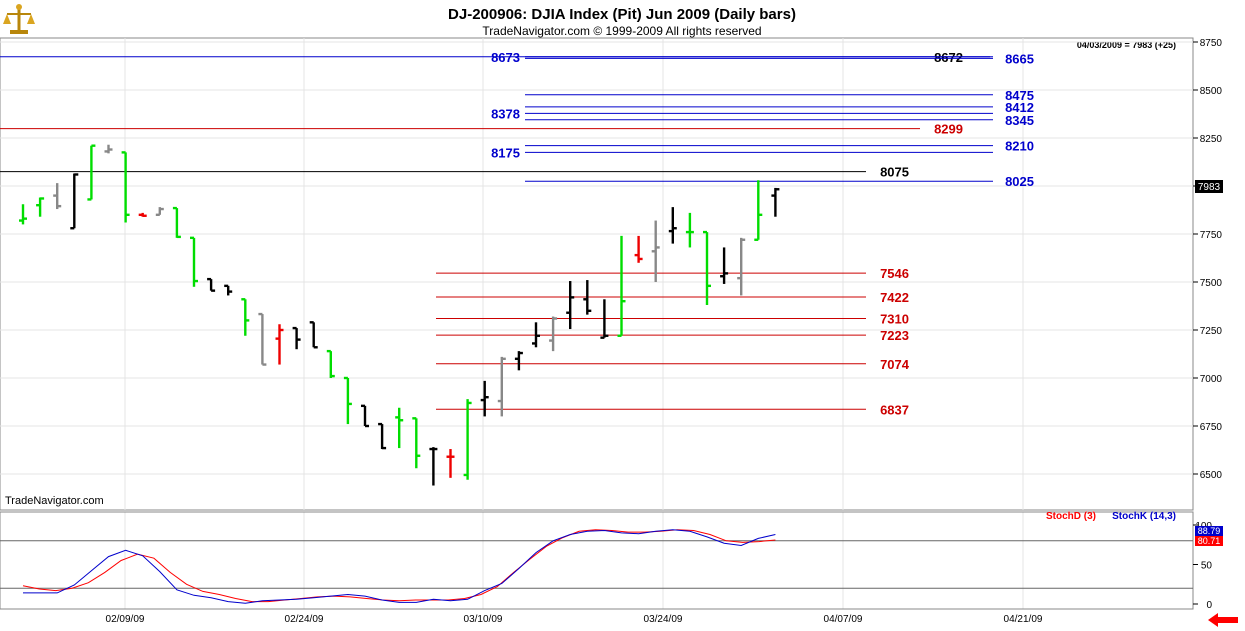 Image resolution: width=1245 pixels, height=631 pixels. What do you see at coordinates (1211, 43) in the screenshot?
I see `price-tick-label: 8750` at bounding box center [1211, 43].